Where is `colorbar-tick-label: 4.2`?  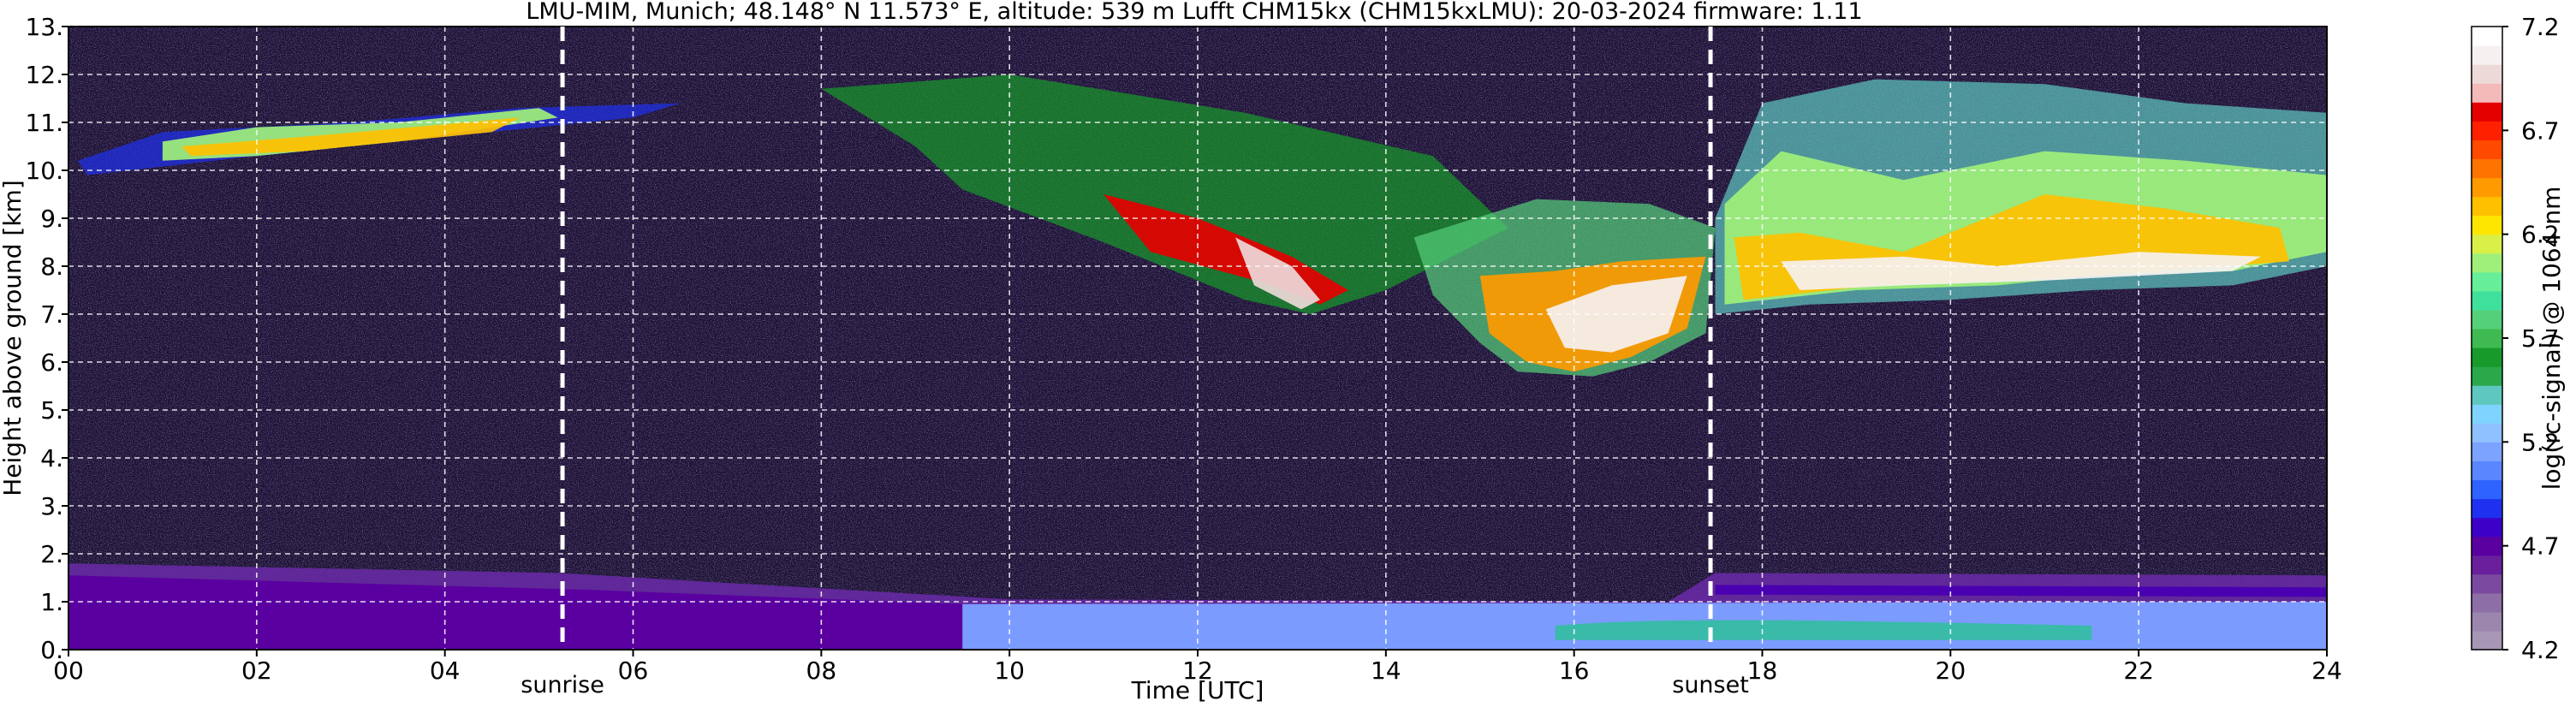 colorbar-tick-label: 4.2 is located at coordinates (2540, 650).